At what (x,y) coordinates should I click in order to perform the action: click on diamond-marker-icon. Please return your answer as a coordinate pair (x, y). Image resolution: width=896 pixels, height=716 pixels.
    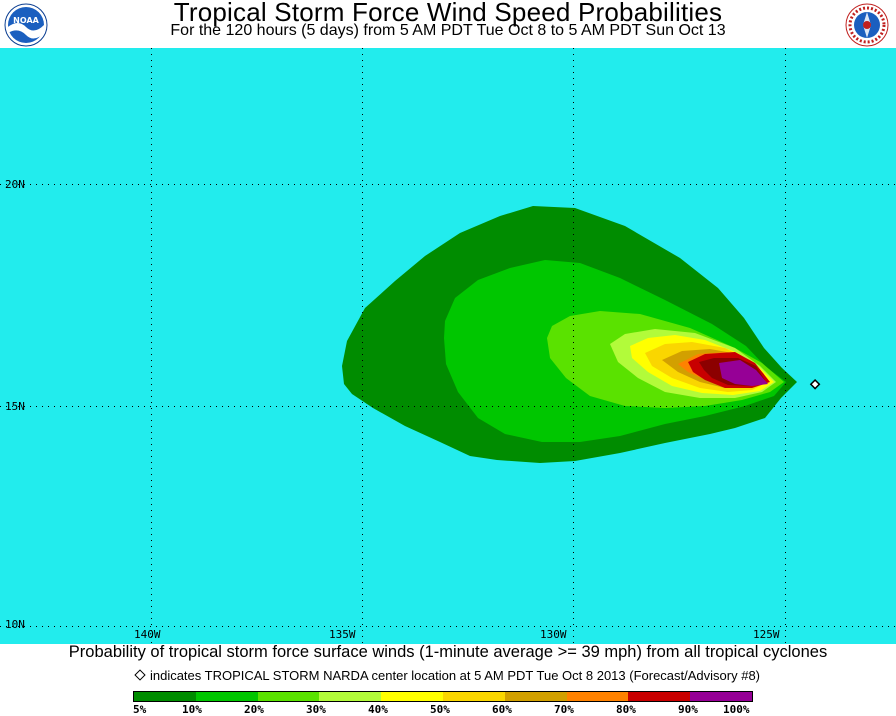
    Looking at the image, I should click on (140, 675).